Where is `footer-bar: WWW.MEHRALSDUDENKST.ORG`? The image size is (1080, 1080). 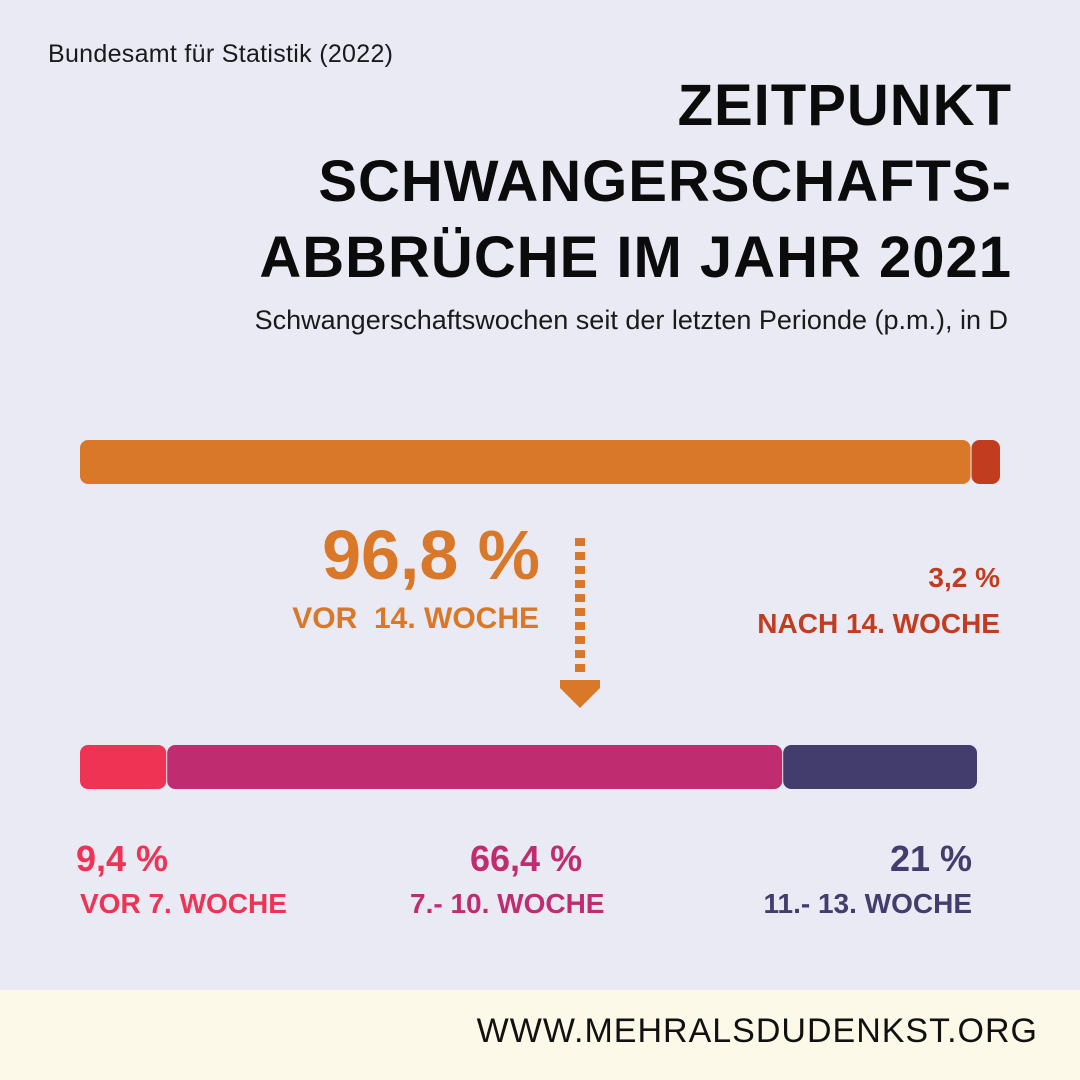
footer-bar: WWW.MEHRALSDUDENKST.ORG is located at coordinates (540, 1035).